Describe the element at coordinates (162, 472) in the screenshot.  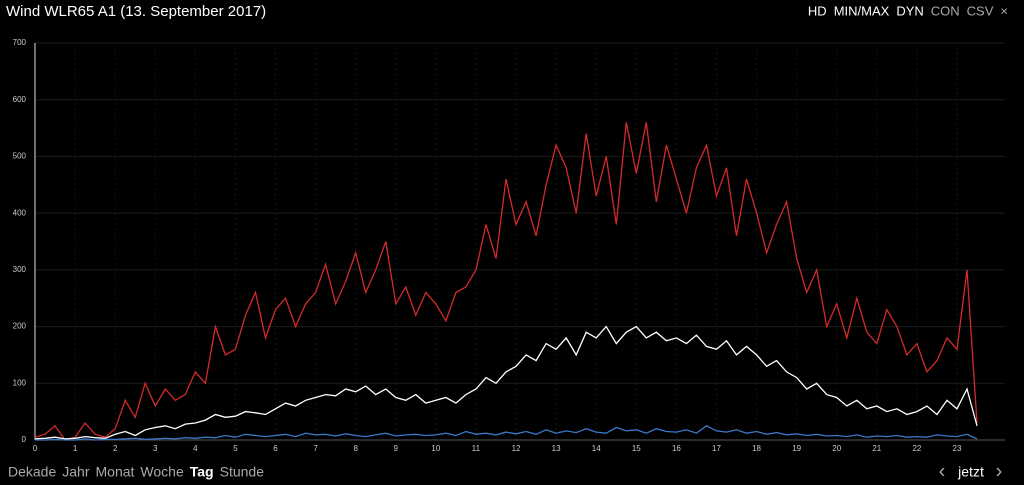
I see `nav-link: Woche` at that location.